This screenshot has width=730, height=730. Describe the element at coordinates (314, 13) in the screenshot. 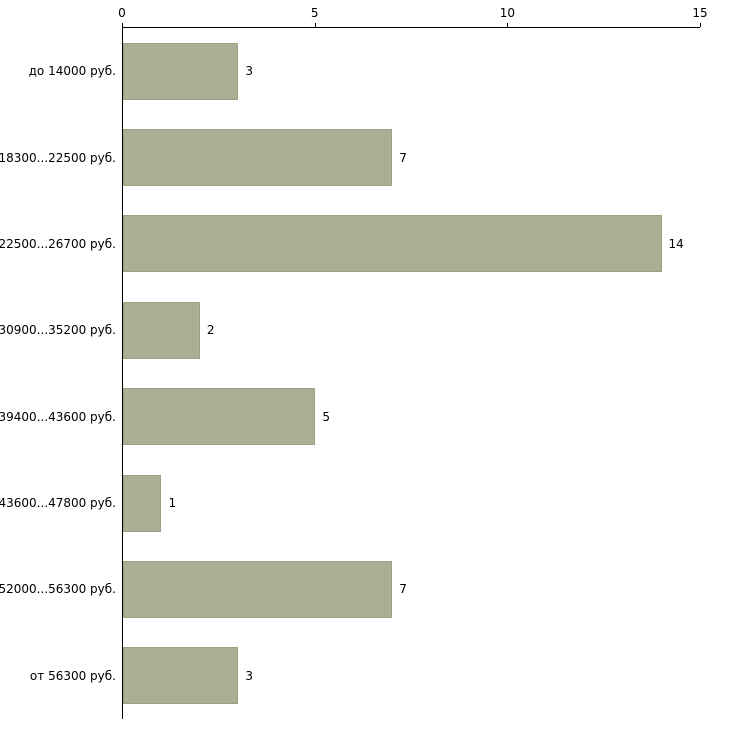

I see `x-tick-label: 5` at that location.